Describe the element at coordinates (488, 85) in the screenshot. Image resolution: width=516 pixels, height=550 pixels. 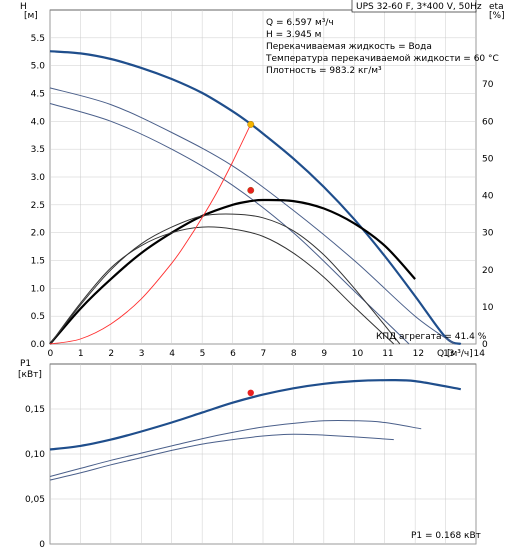
I see `y2-tick-label: 70` at that location.